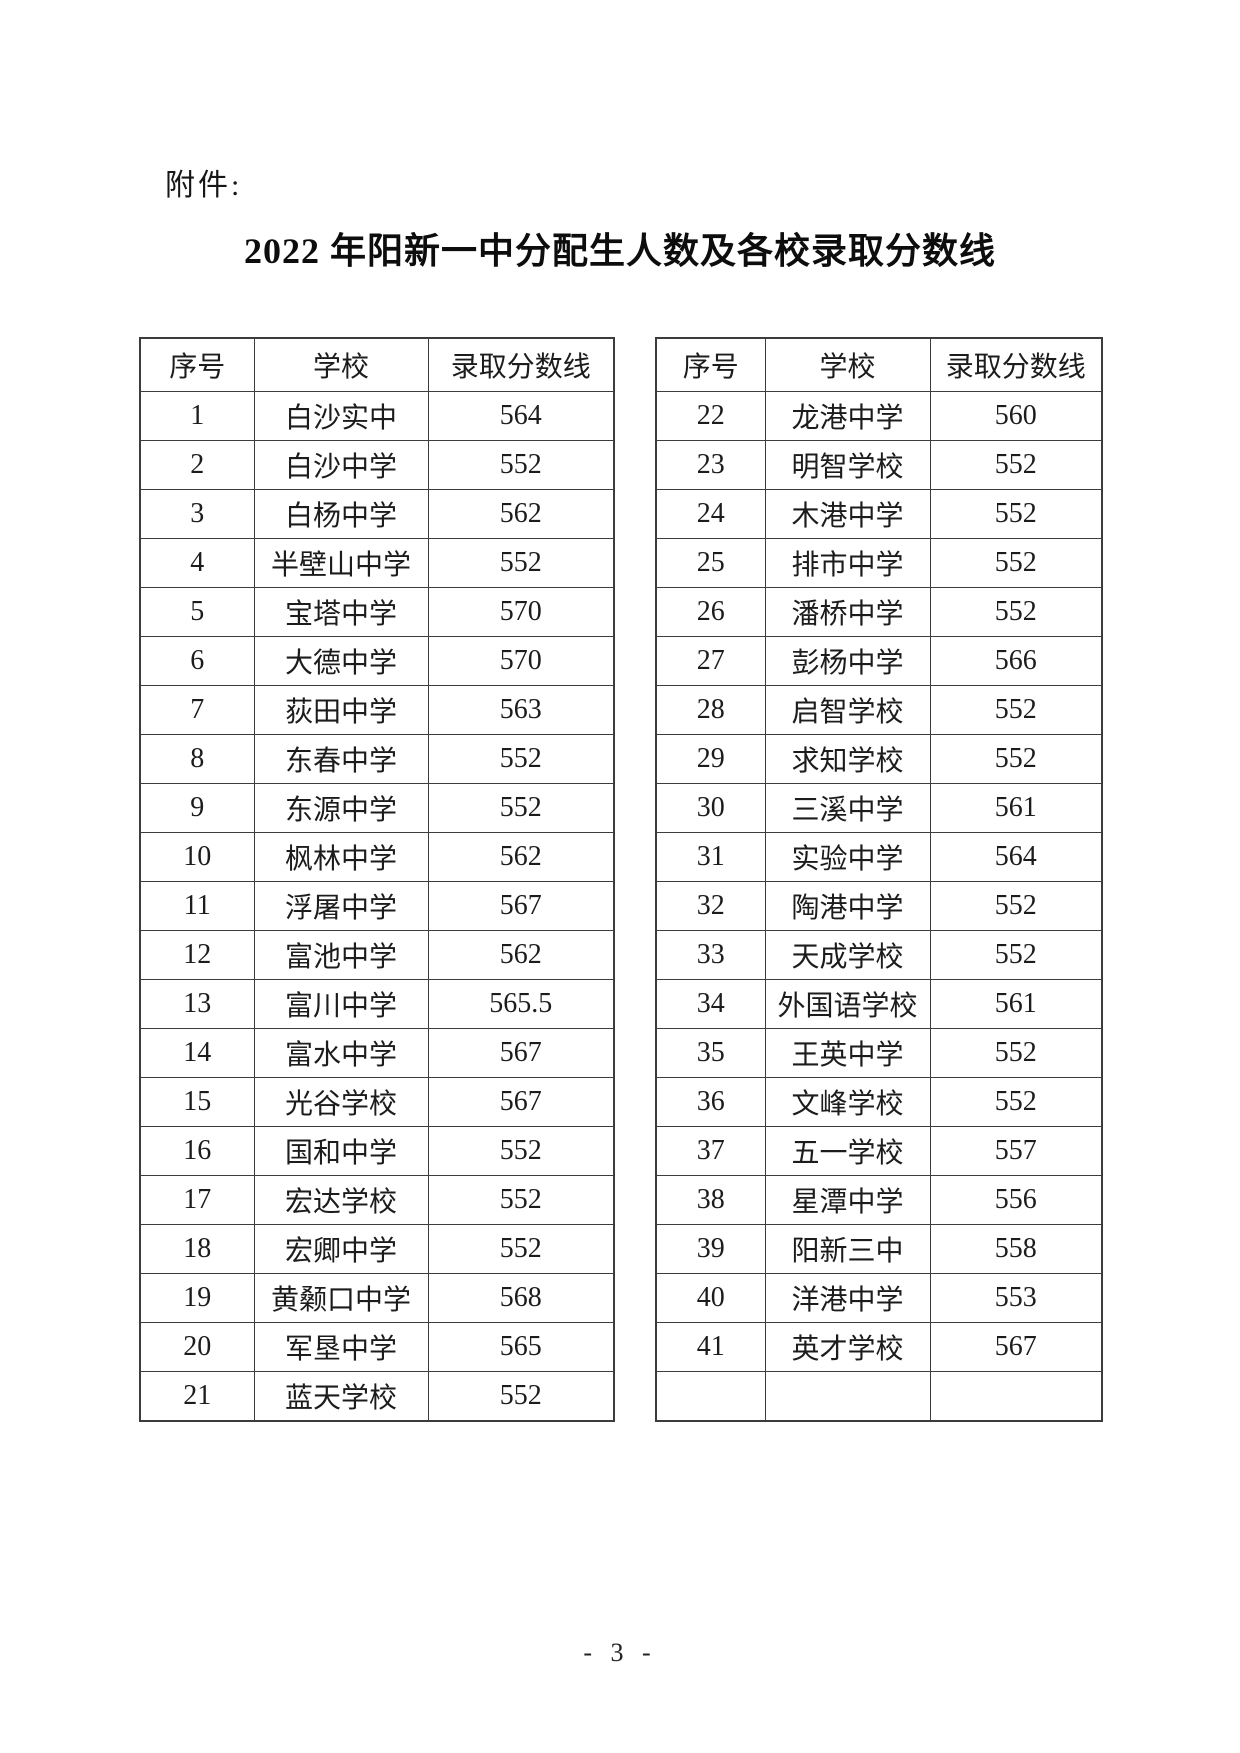 This screenshot has height=1753, width=1240. Describe the element at coordinates (847, 1249) in the screenshot. I see `school-name-cell: 阳新三中` at that location.